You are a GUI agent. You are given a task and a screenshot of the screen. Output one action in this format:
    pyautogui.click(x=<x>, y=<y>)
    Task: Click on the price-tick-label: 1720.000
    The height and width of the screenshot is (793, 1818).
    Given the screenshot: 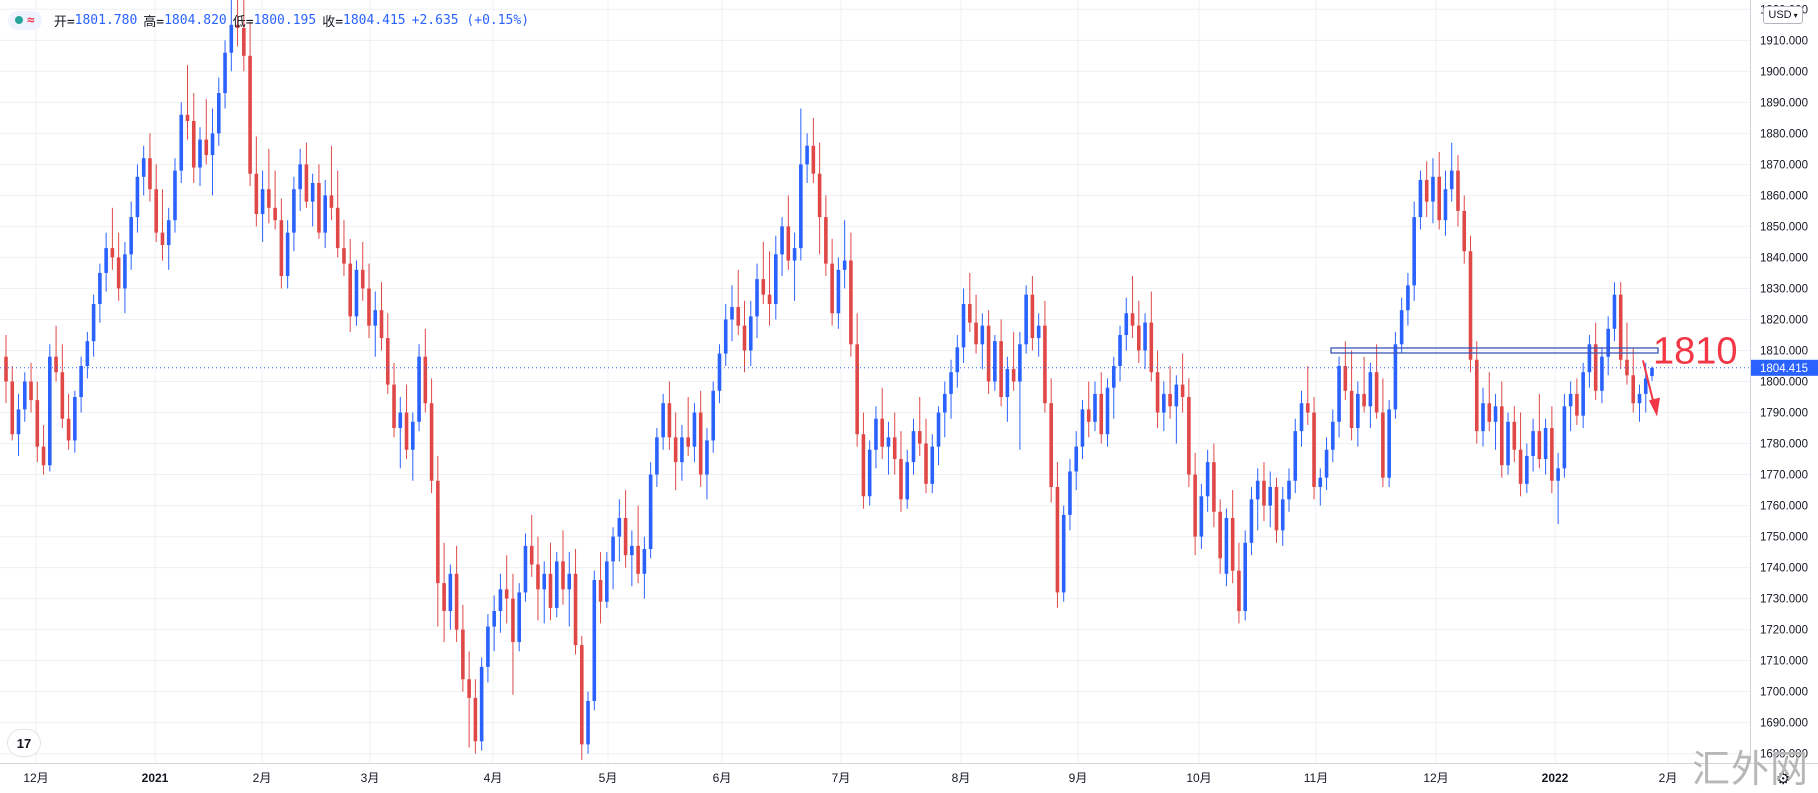 What is the action you would take?
    pyautogui.click(x=1784, y=631)
    